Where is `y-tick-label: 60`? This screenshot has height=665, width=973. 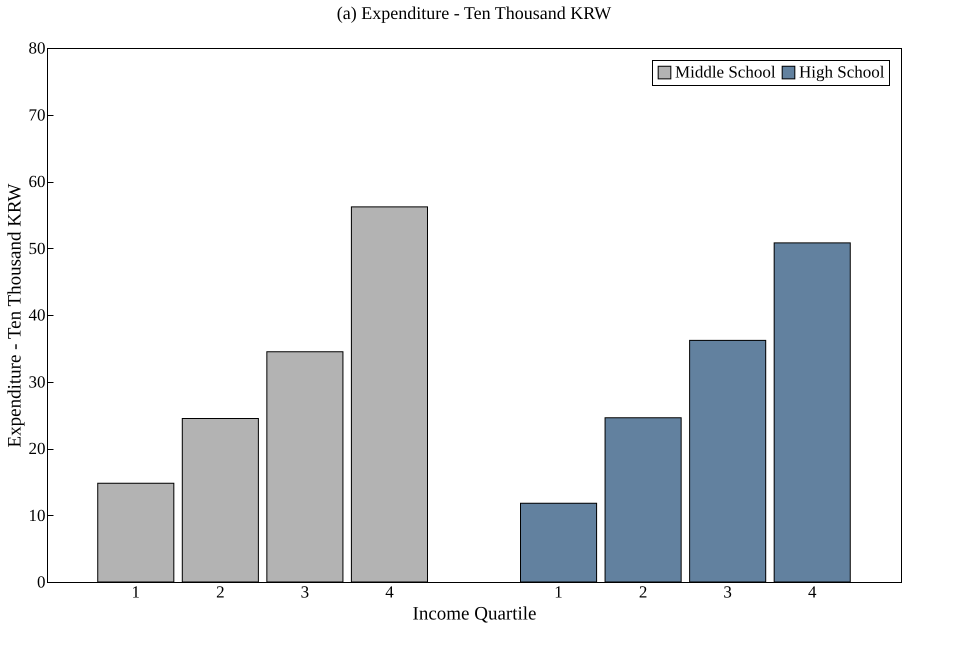
y-tick-label: 60 is located at coordinates (37, 181).